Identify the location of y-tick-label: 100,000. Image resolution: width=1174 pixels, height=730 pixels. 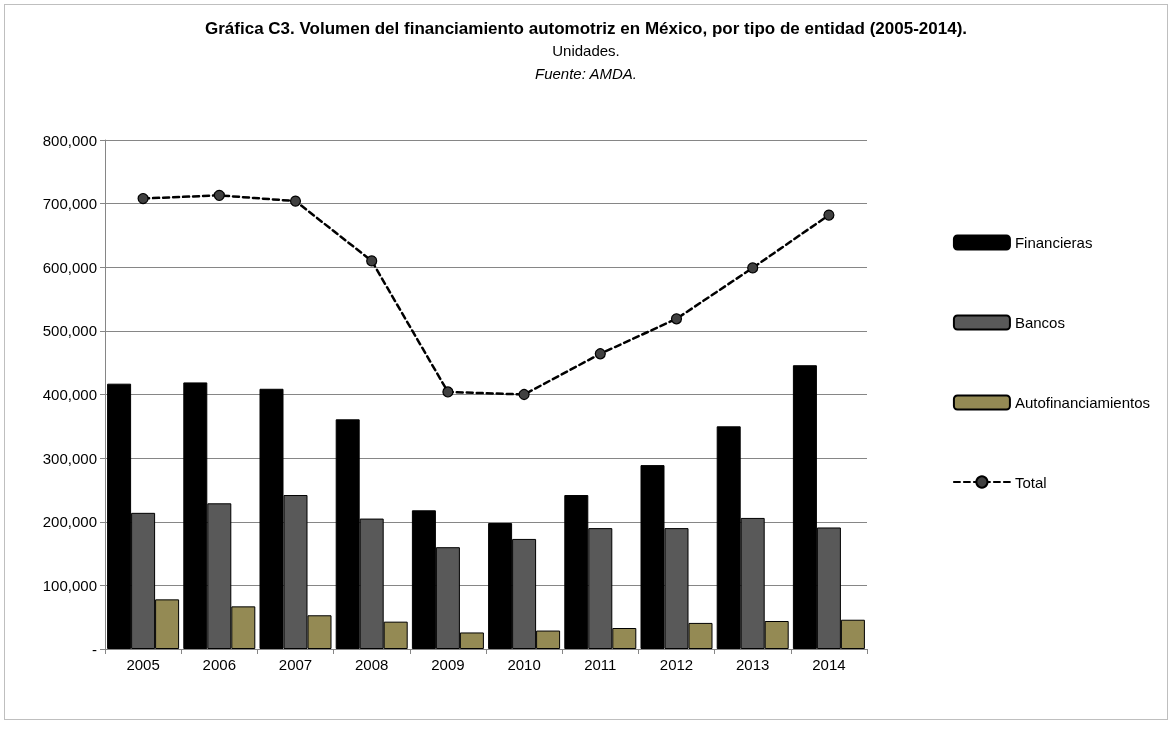
(69, 585).